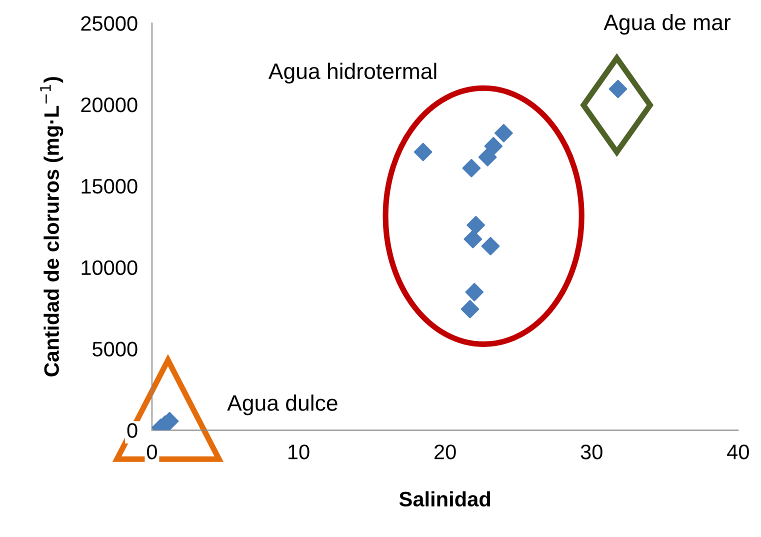  I want to click on x-tick-label: 40, so click(738, 452).